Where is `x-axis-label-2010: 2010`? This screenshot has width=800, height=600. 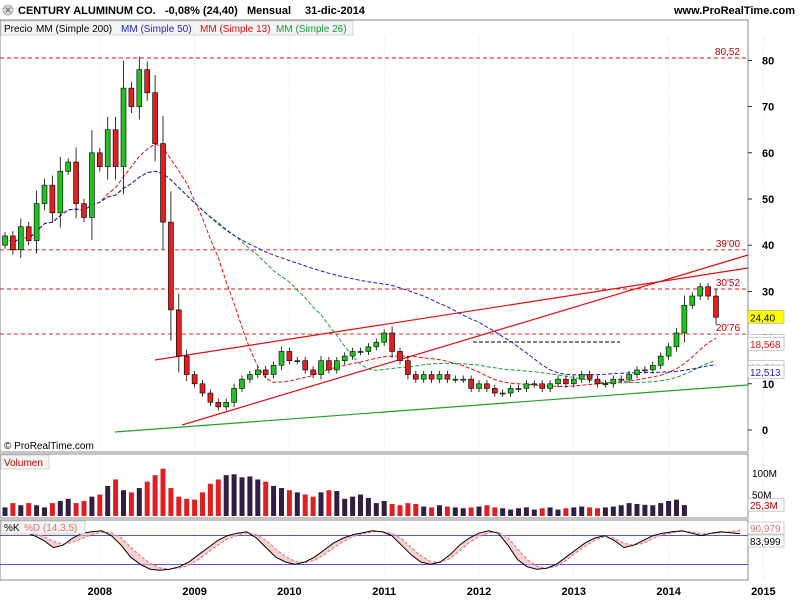
x-axis-label-2010: 2010 is located at coordinates (289, 592).